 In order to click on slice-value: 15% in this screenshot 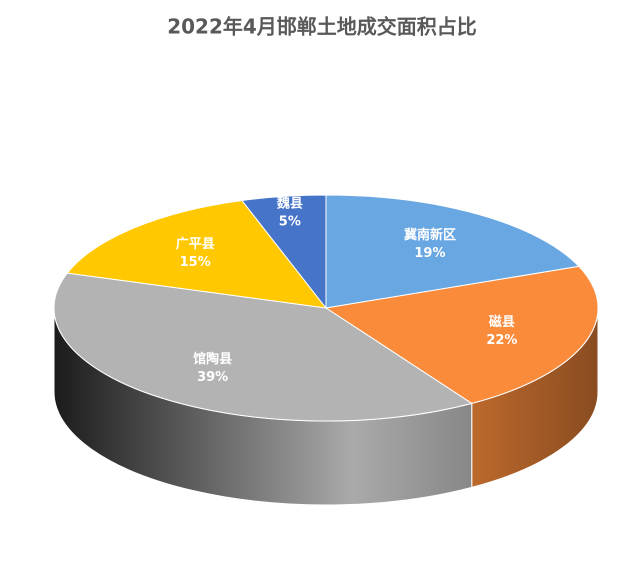, I will do `click(195, 262)`.